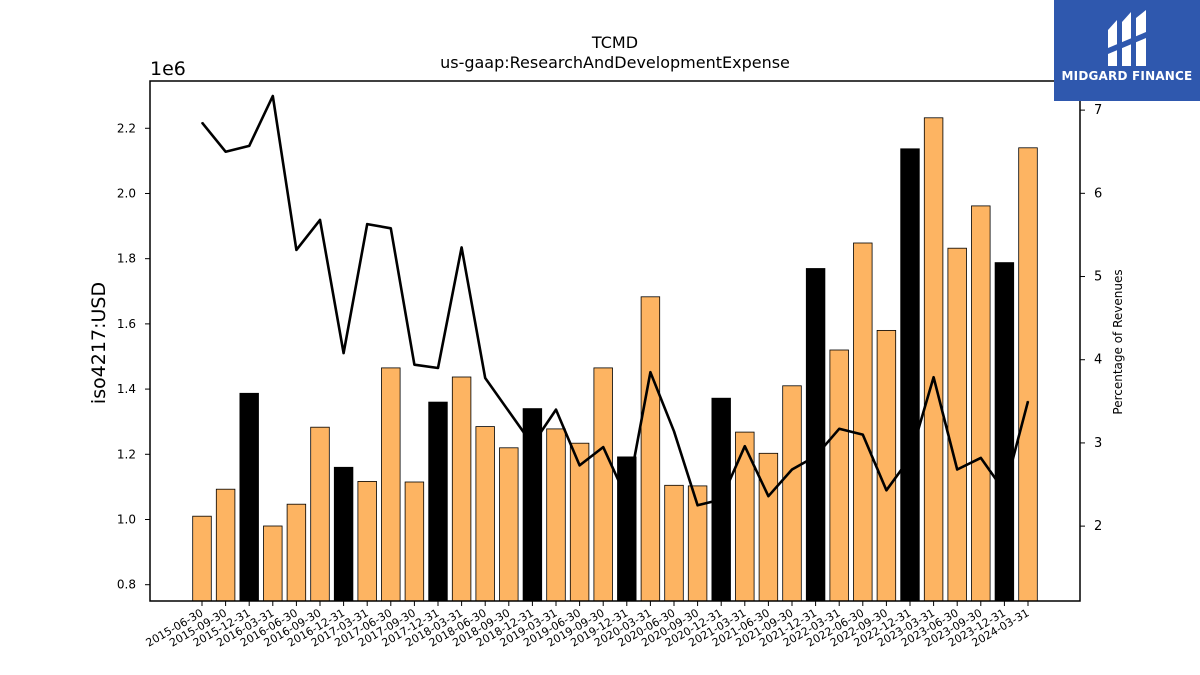  Describe the element at coordinates (1098, 110) in the screenshot. I see `y2-tick-label: 7` at that location.